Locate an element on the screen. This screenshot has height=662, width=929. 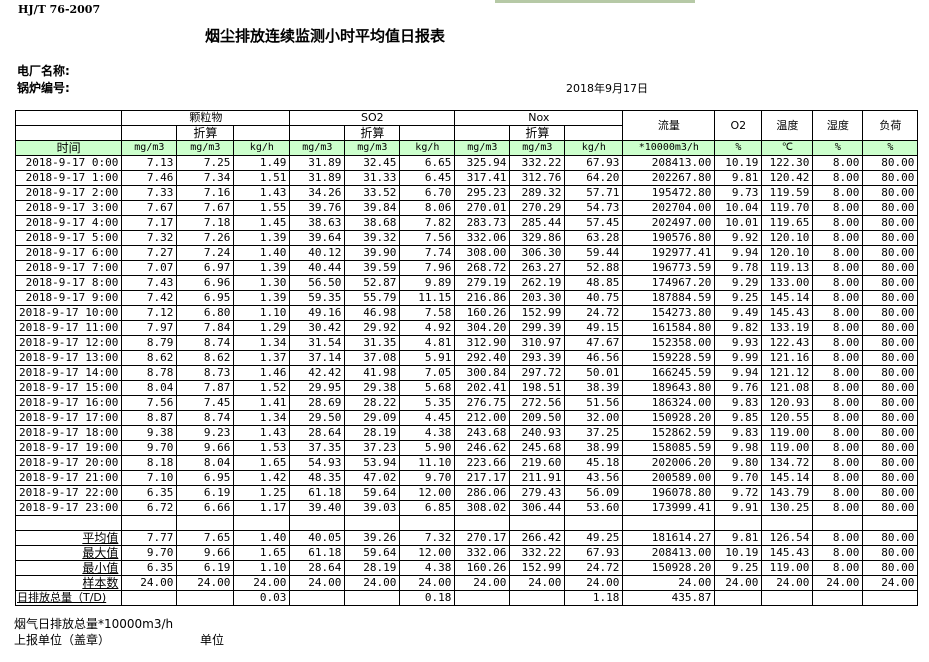
value-cell: 119.65 is located at coordinates (787, 223).